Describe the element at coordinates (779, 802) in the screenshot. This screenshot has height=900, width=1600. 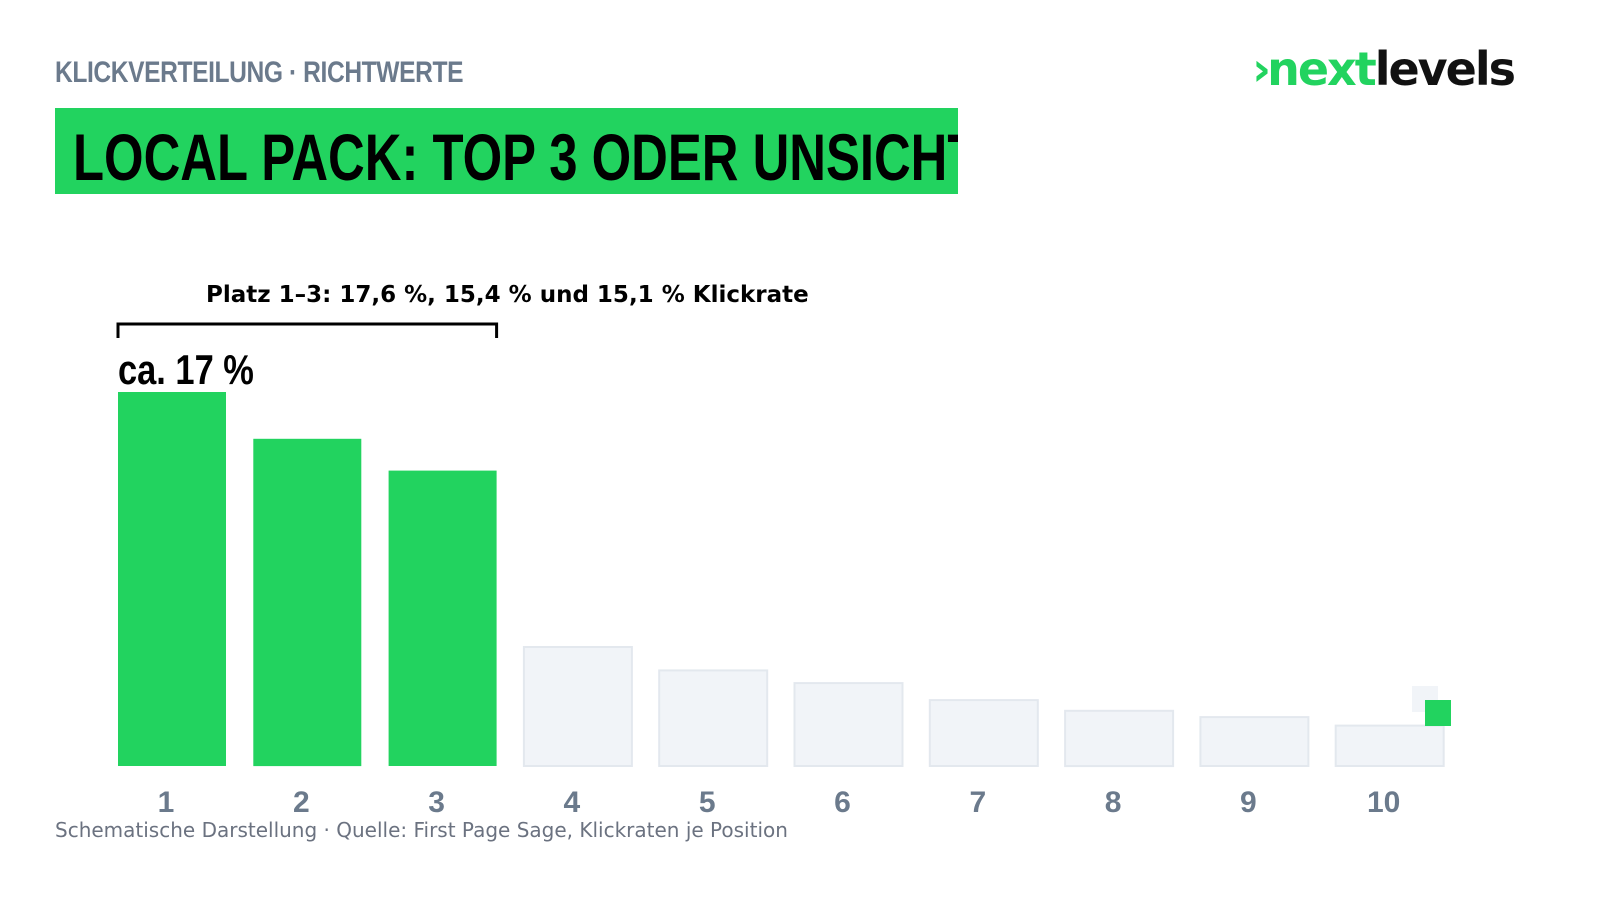
I see `x-tick-labels: 1 2 3 4 5 6 7 8 9 10` at that location.